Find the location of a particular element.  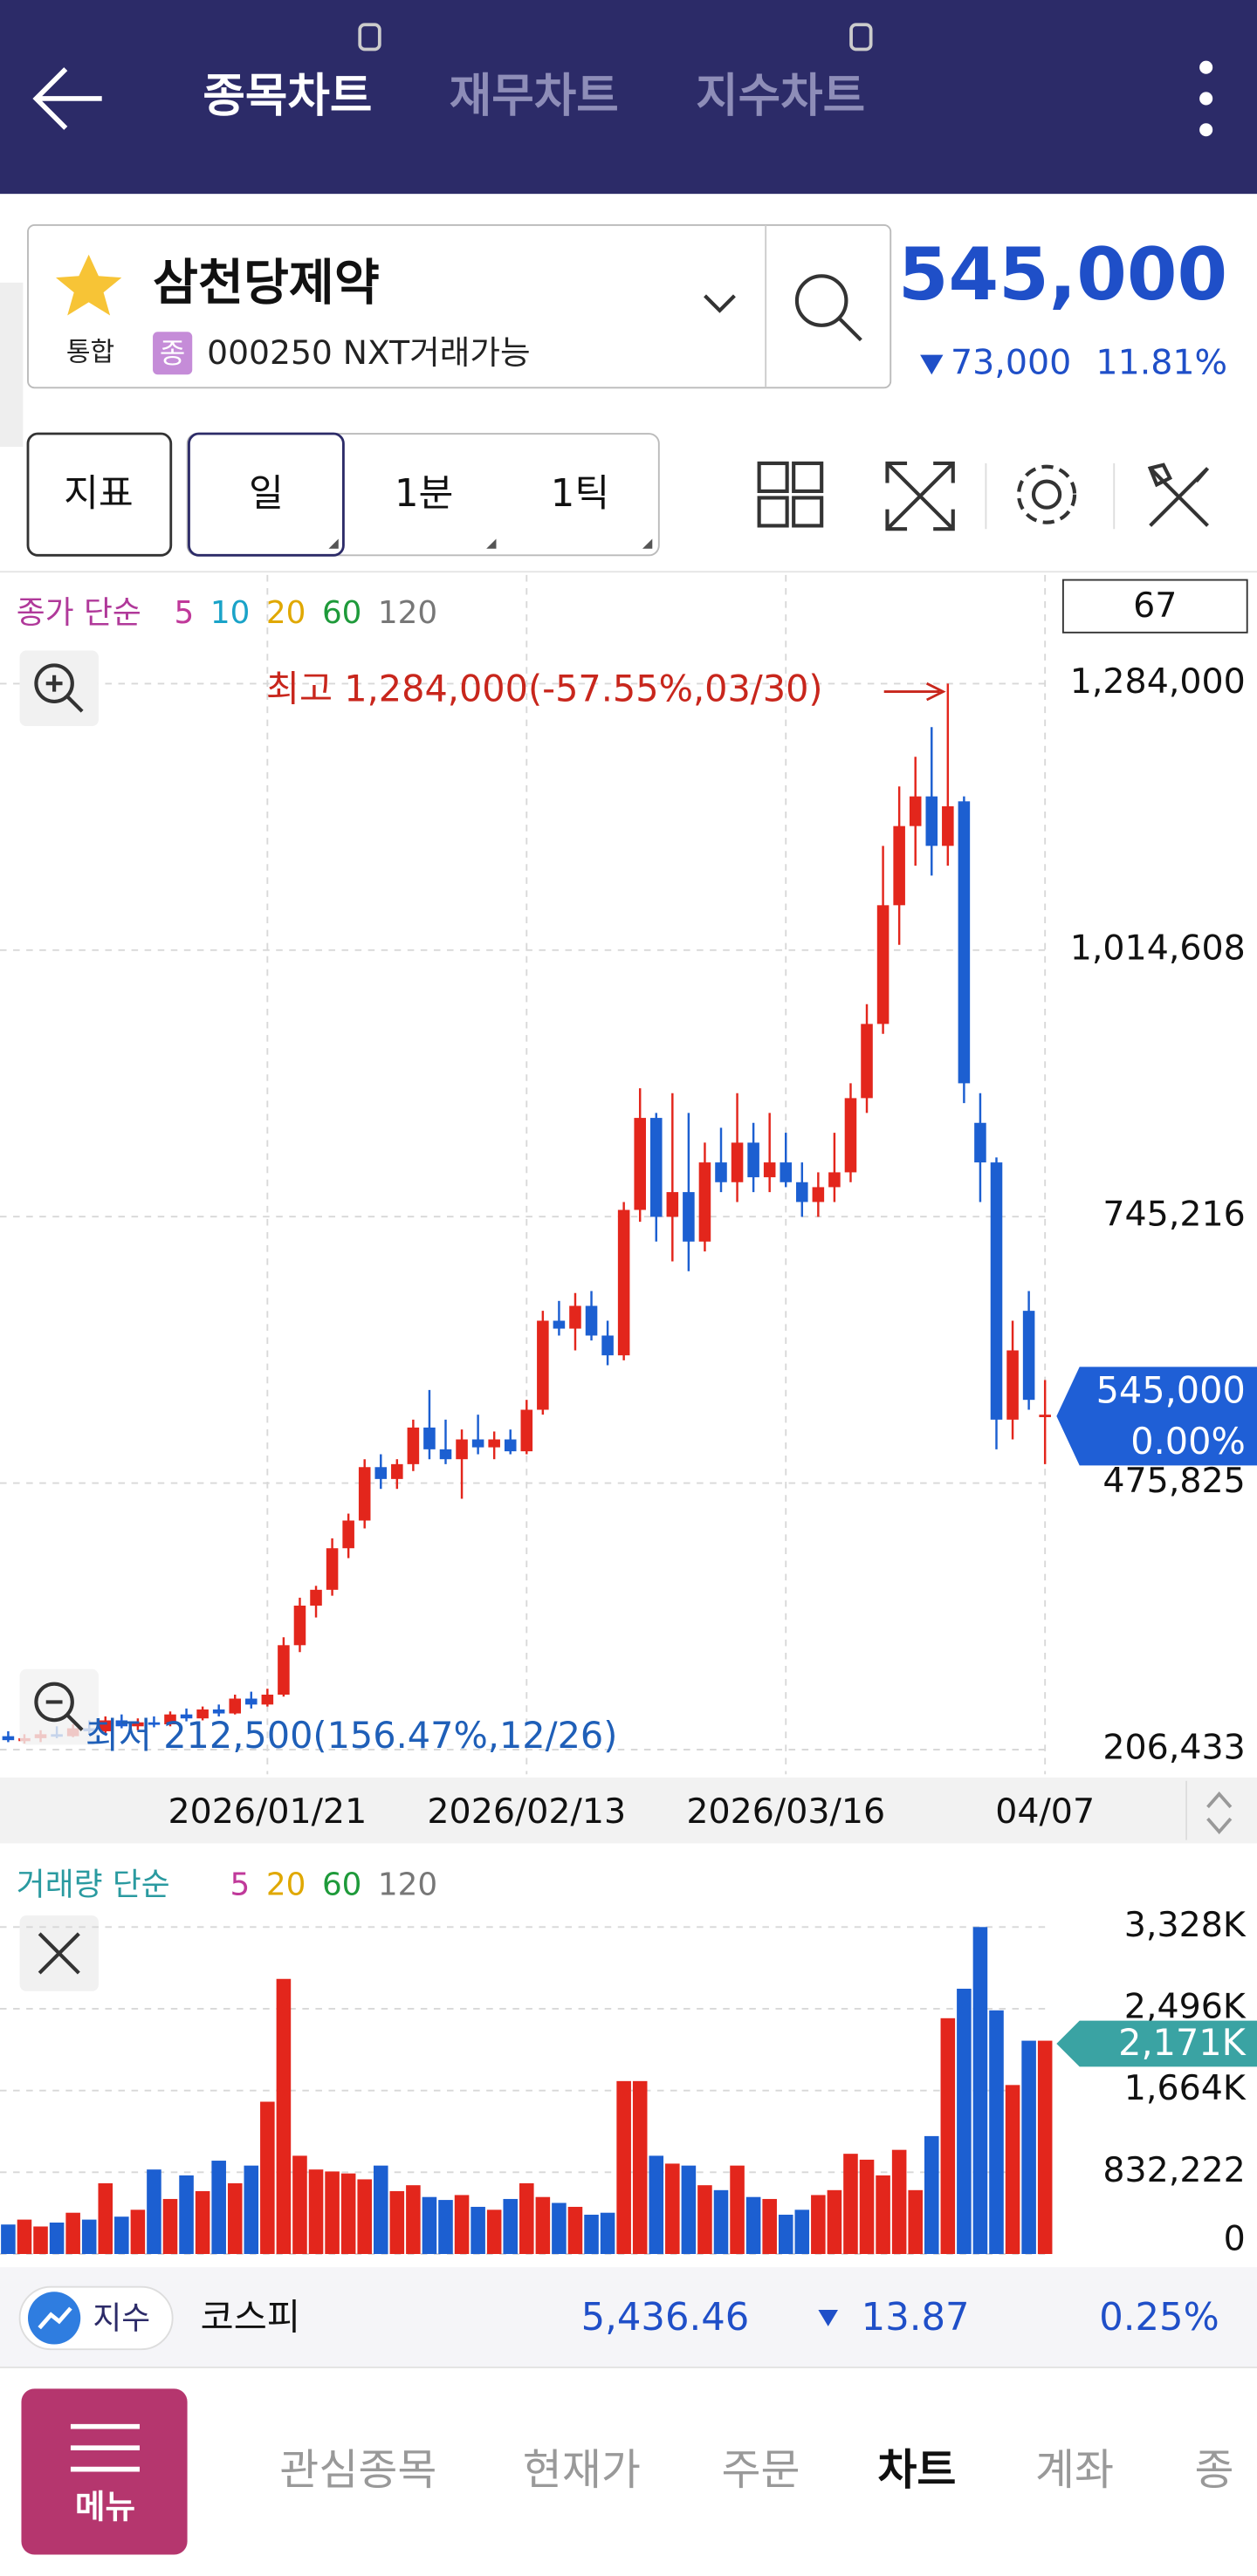

nav-item: 주문 is located at coordinates (761, 2470).